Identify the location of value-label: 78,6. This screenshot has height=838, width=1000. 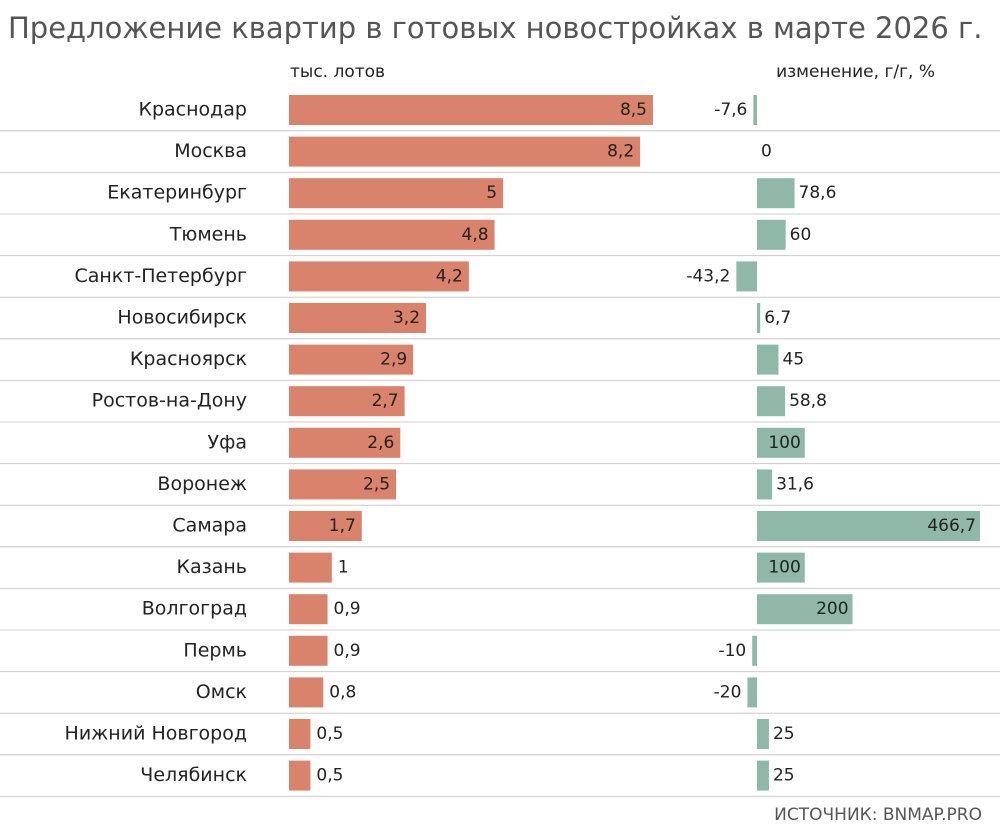
(818, 193).